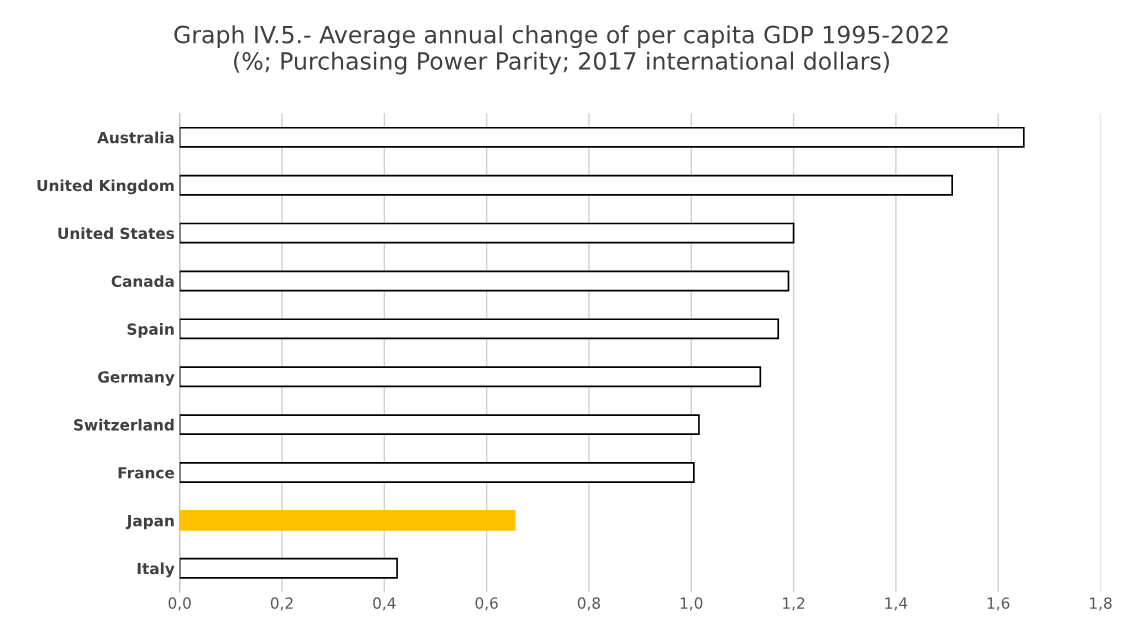 The image size is (1123, 630). Describe the element at coordinates (1101, 604) in the screenshot. I see `x-tick-label: 1,8` at that location.